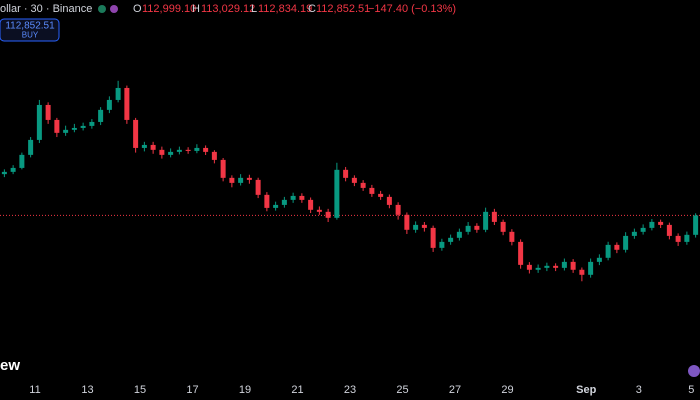  Describe the element at coordinates (228, 9) in the screenshot. I see `high-value: 113,029.12` at that location.